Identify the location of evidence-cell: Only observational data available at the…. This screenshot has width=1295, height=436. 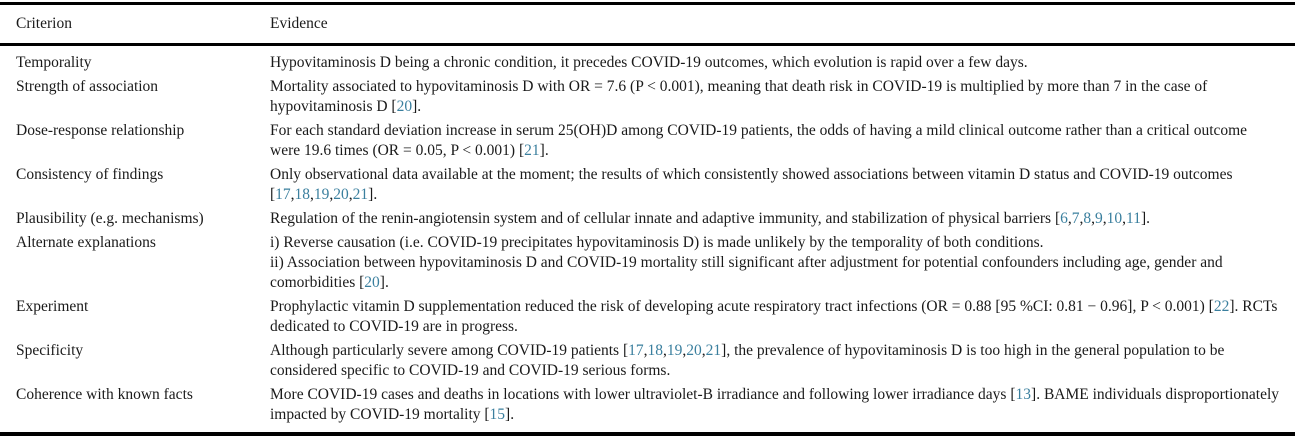
(782, 185).